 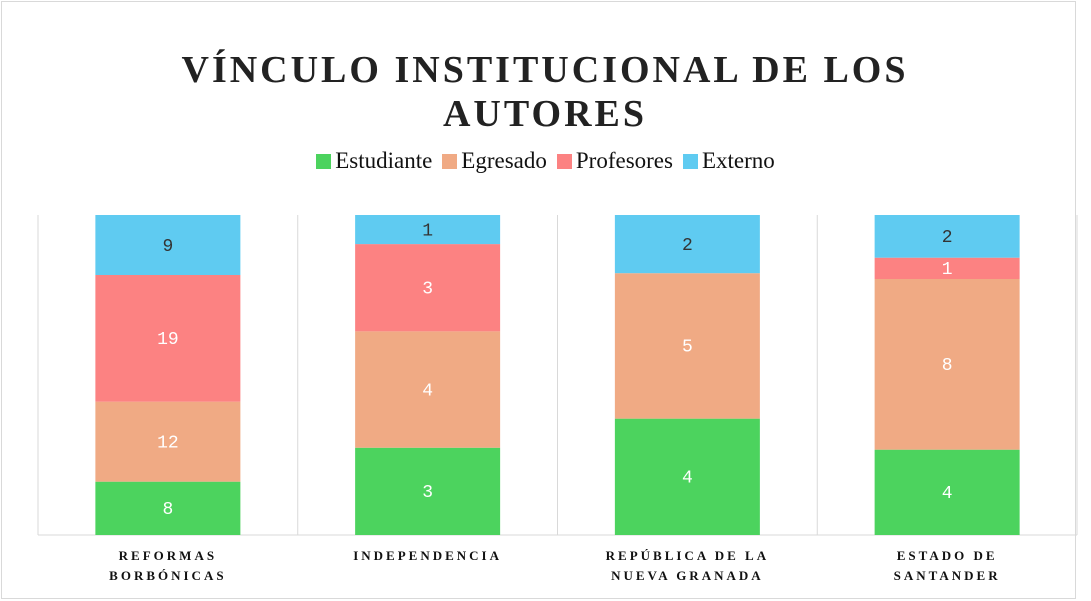 I want to click on data-label: 5, so click(x=687, y=348).